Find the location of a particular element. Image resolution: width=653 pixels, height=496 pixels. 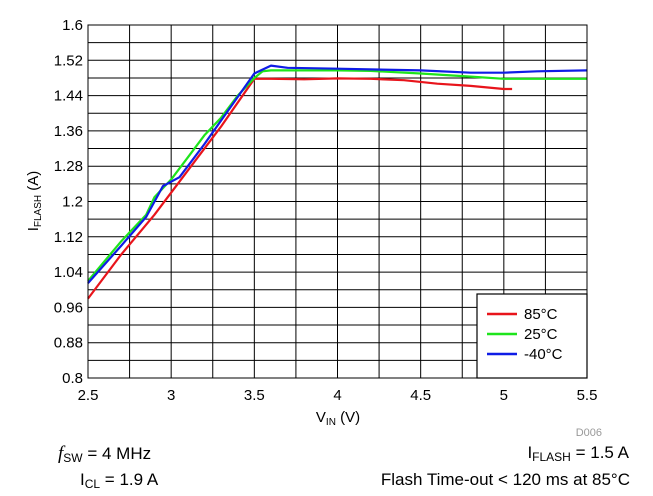

legend-label: 85°C is located at coordinates (541, 314).